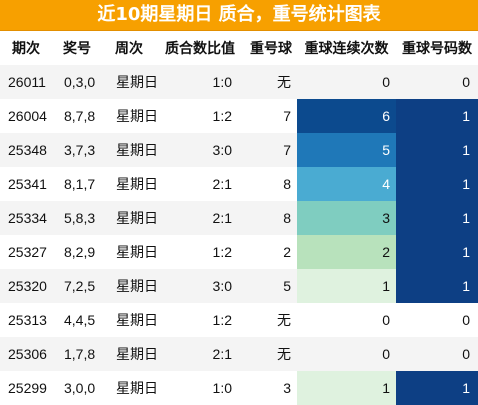  Describe the element at coordinates (26, 82) in the screenshot. I see `cell-issue: 26011` at that location.